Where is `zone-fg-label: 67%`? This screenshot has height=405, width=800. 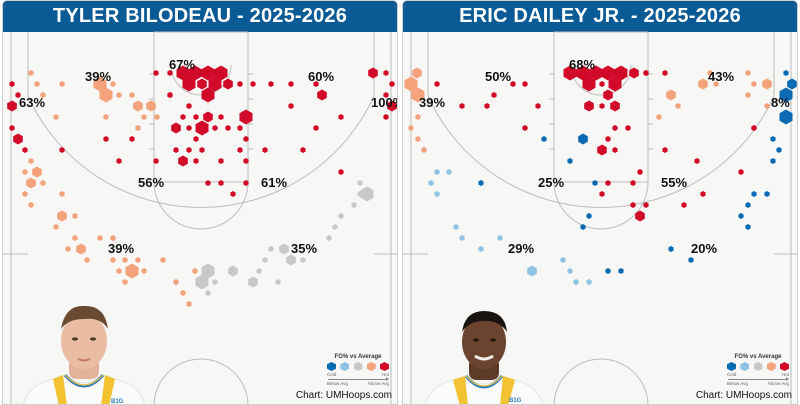
zone-fg-label: 67% is located at coordinates (182, 64).